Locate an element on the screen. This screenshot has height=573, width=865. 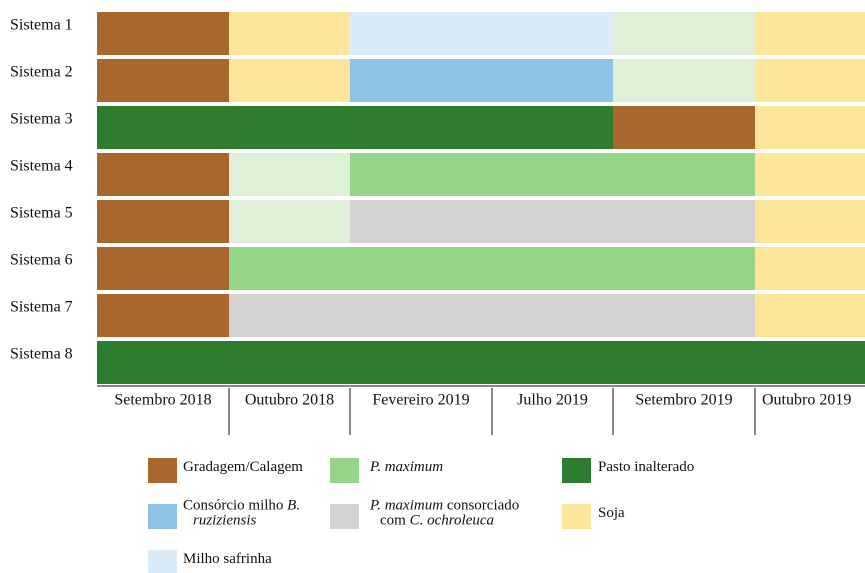
legend-text: Gradagem/Calagem is located at coordinates (243, 467).